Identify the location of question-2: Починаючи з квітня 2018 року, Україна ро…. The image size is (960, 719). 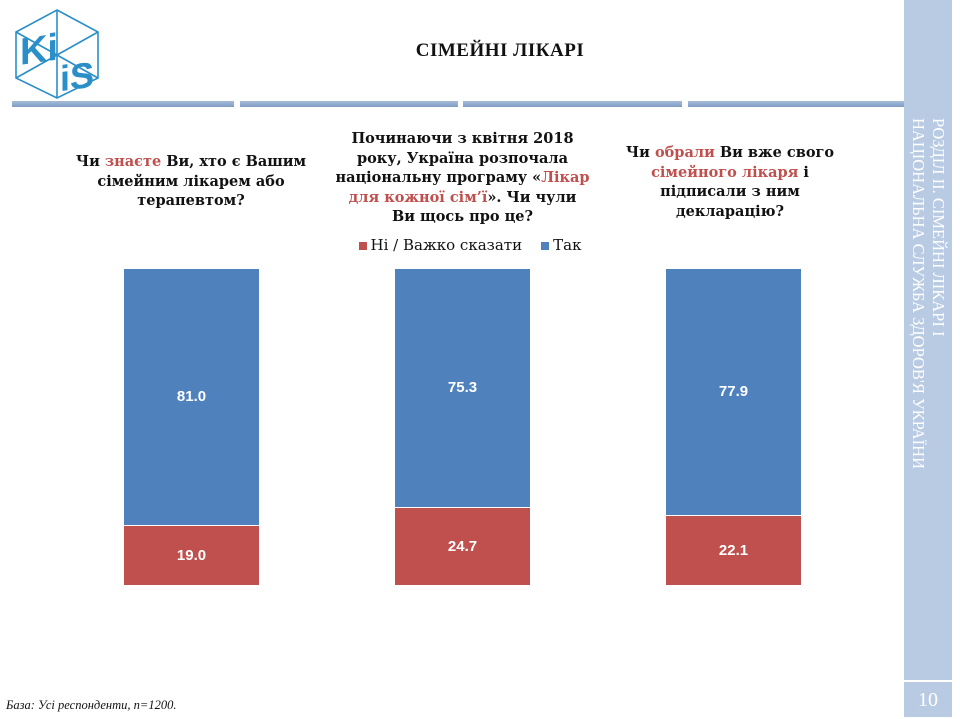
(462, 178).